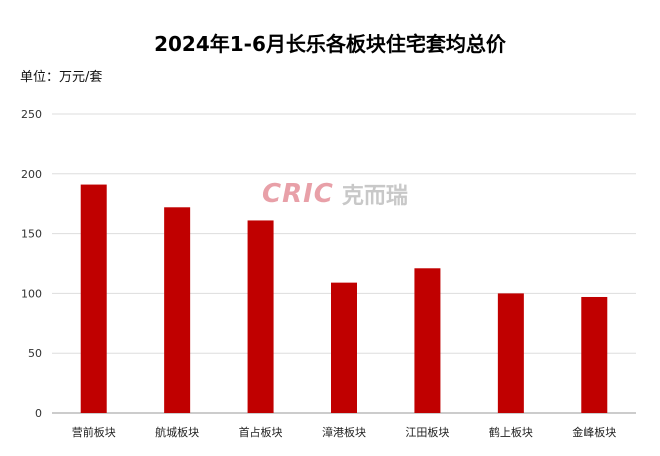 The height and width of the screenshot is (456, 660). What do you see at coordinates (31, 293) in the screenshot?
I see `y-tick-label: 100` at bounding box center [31, 293].